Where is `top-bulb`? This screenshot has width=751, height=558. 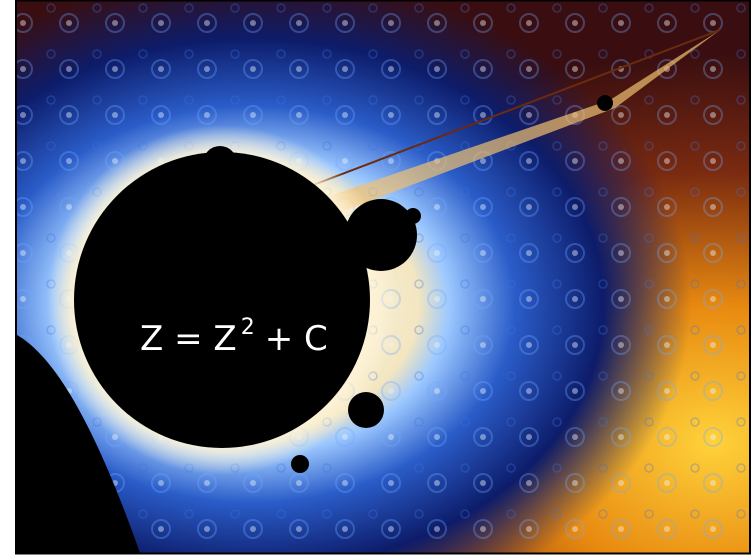
top-bulb is located at coordinates (220, 163).